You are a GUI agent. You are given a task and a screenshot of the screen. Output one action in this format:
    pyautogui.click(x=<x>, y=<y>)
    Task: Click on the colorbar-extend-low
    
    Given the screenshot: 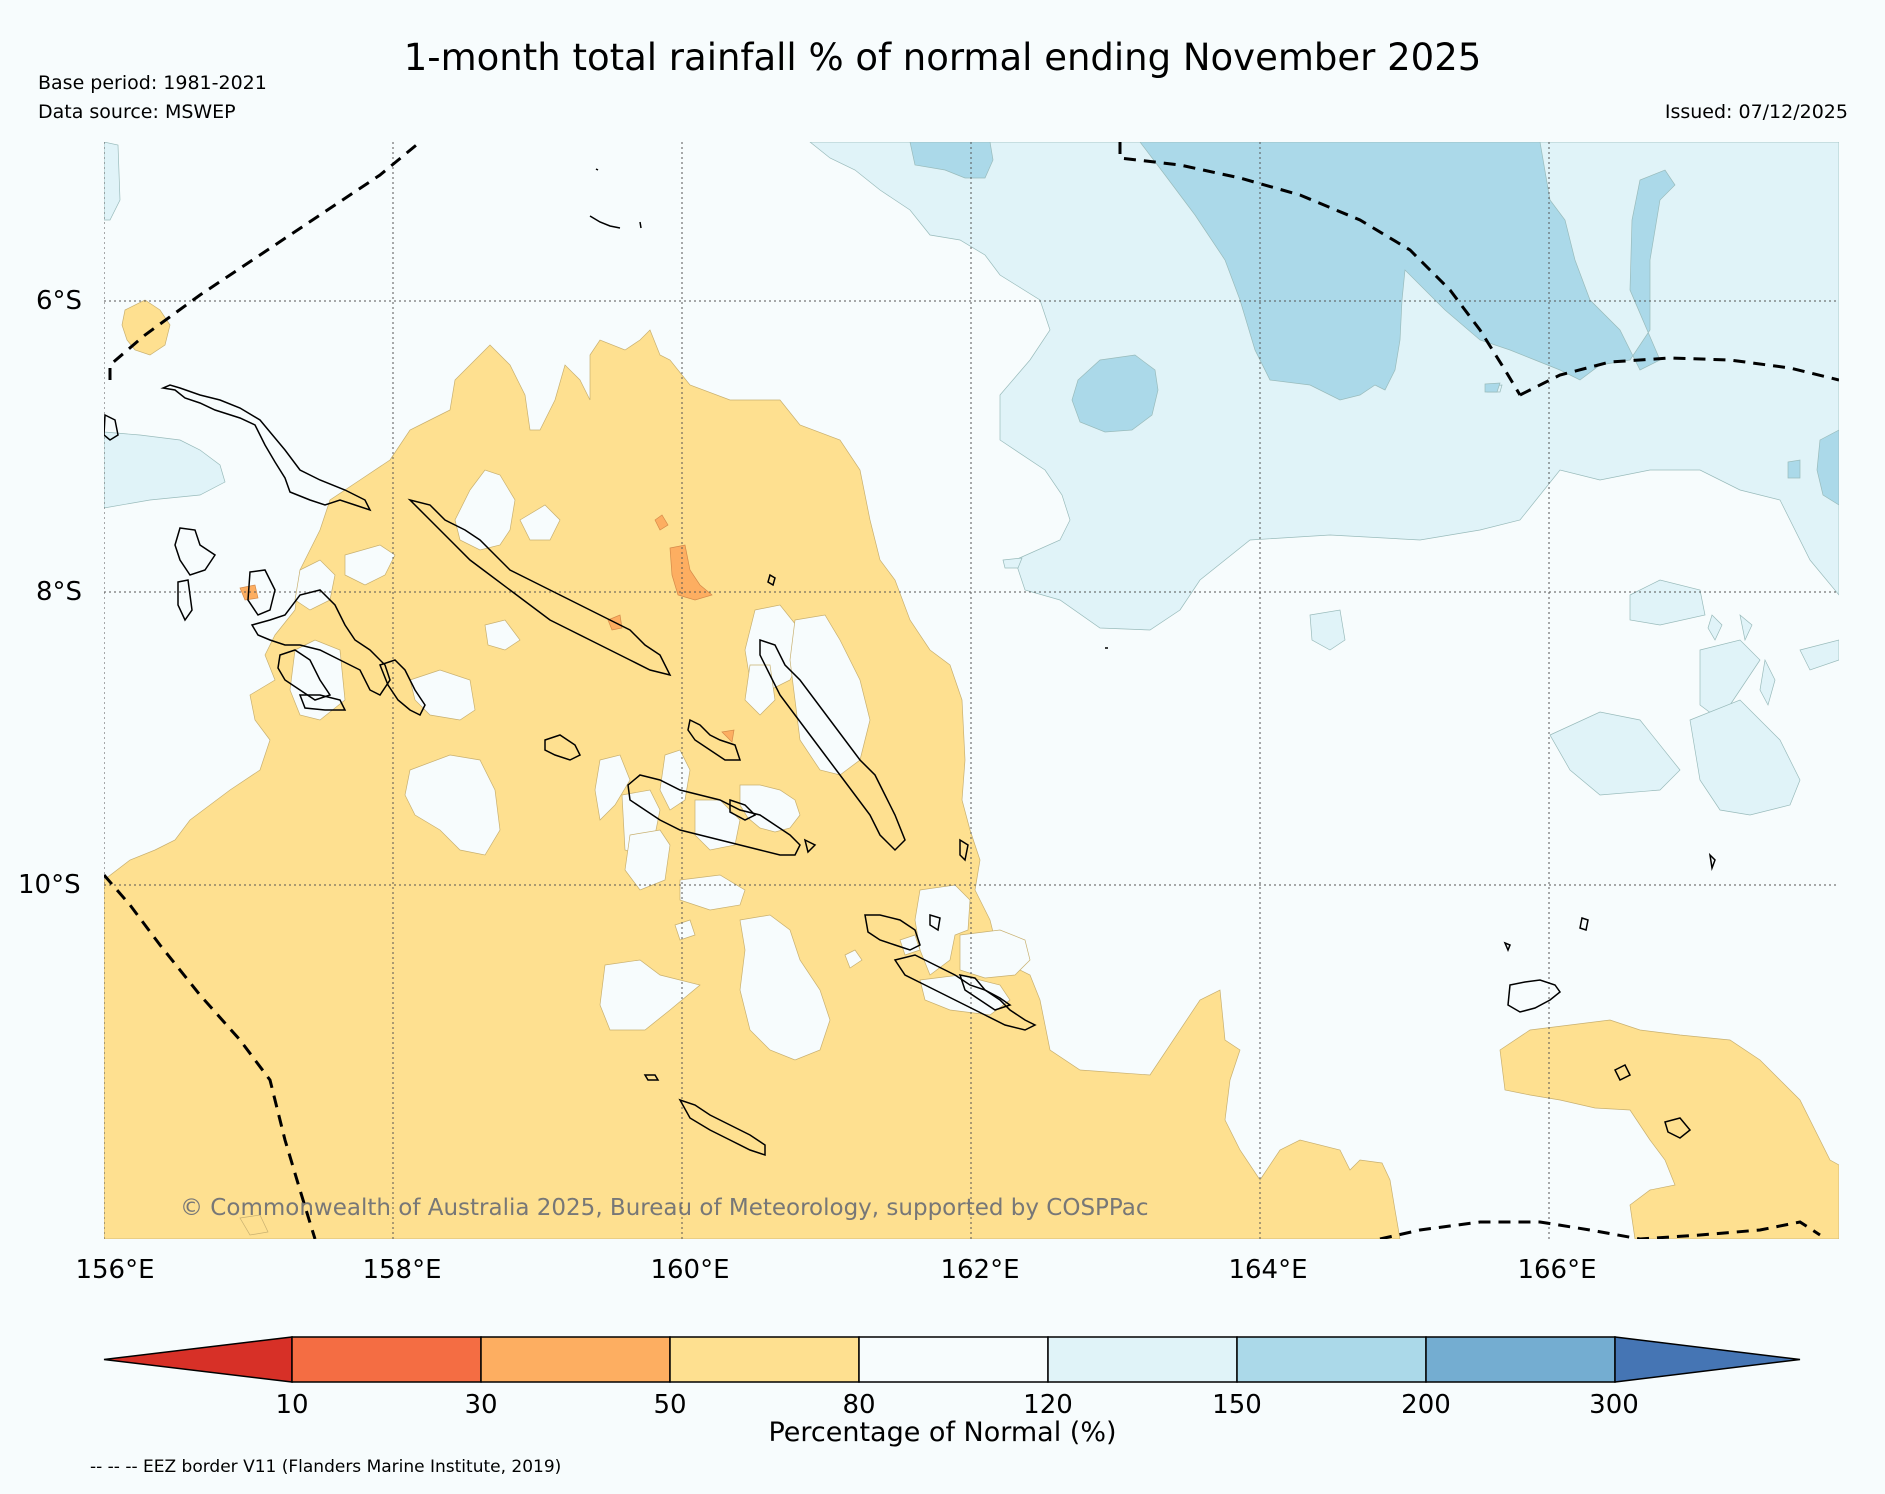 What is the action you would take?
    pyautogui.click(x=198, y=1359)
    